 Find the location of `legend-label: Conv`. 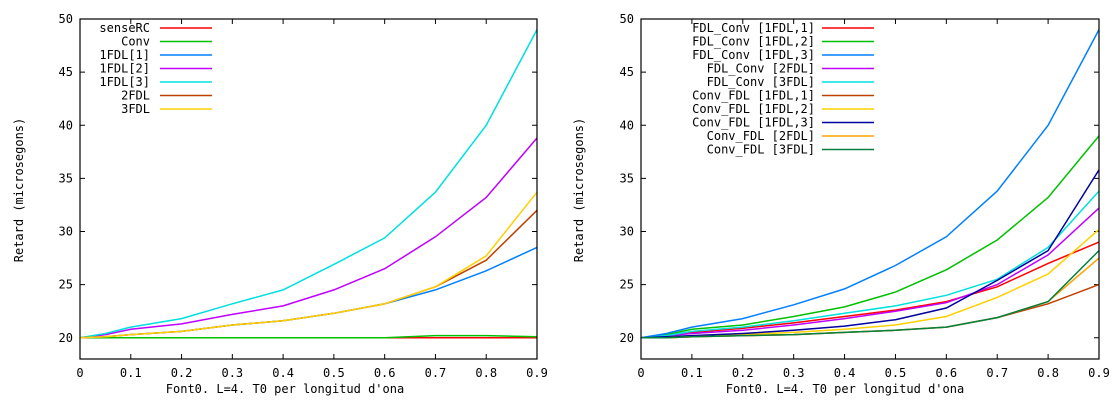

legend-label: Conv is located at coordinates (135, 42).